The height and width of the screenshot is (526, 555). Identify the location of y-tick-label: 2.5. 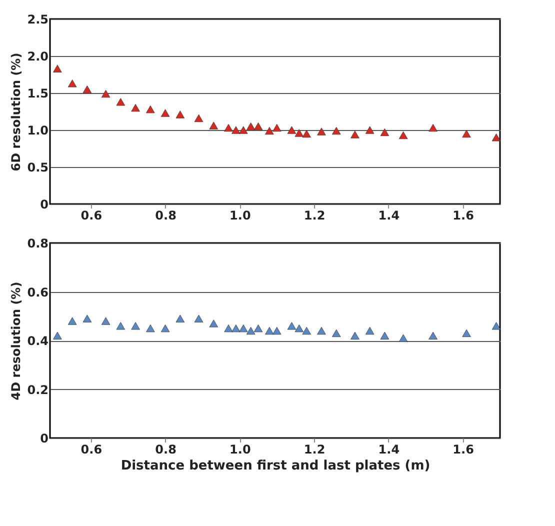
(37, 19).